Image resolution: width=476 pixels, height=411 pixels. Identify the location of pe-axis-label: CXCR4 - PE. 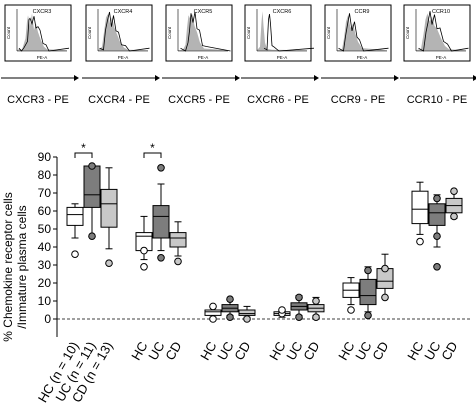
(119, 100).